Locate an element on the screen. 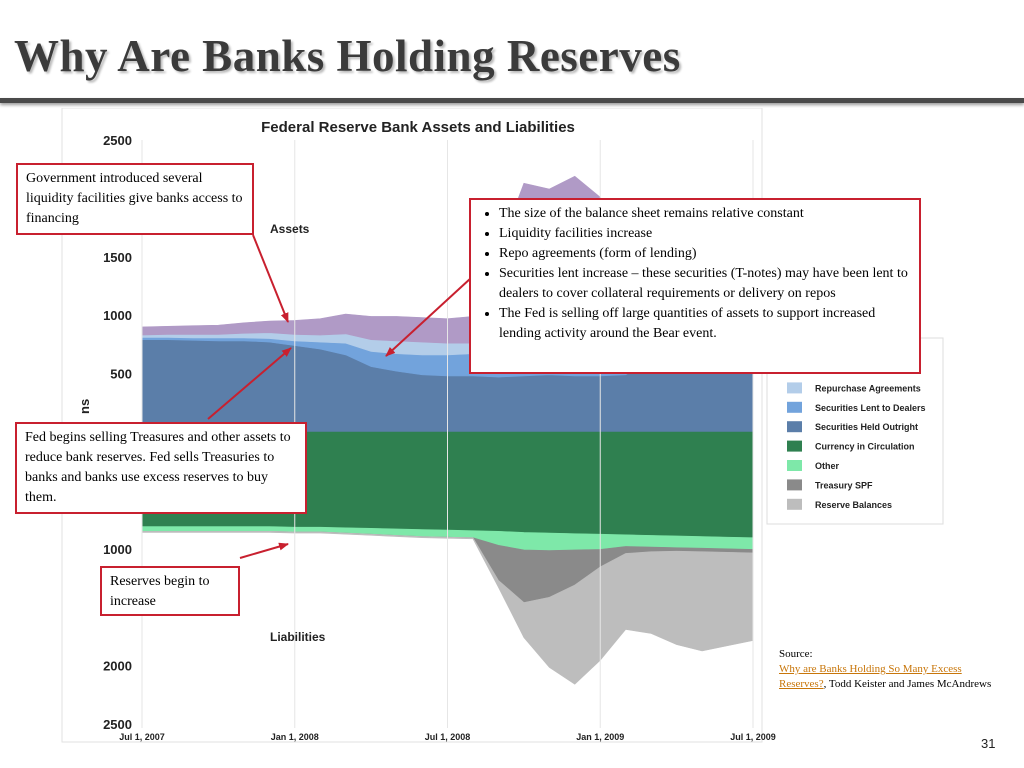 This screenshot has width=1024, height=768. bullet-repo-agreements: Repo agreements (form of lending) is located at coordinates (705, 254).